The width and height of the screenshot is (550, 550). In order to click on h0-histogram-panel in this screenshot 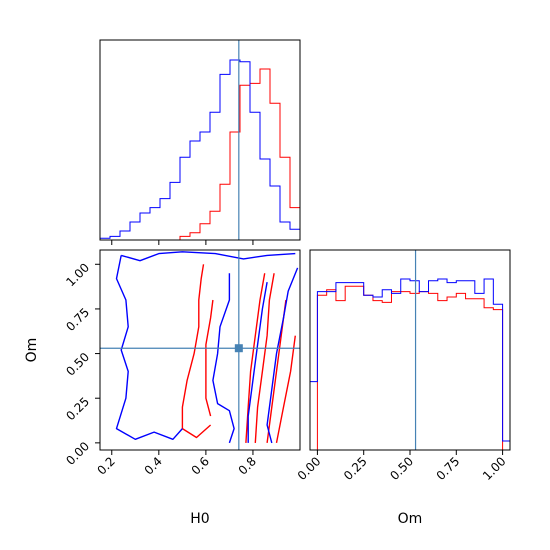, I will do `click(200, 142)`.